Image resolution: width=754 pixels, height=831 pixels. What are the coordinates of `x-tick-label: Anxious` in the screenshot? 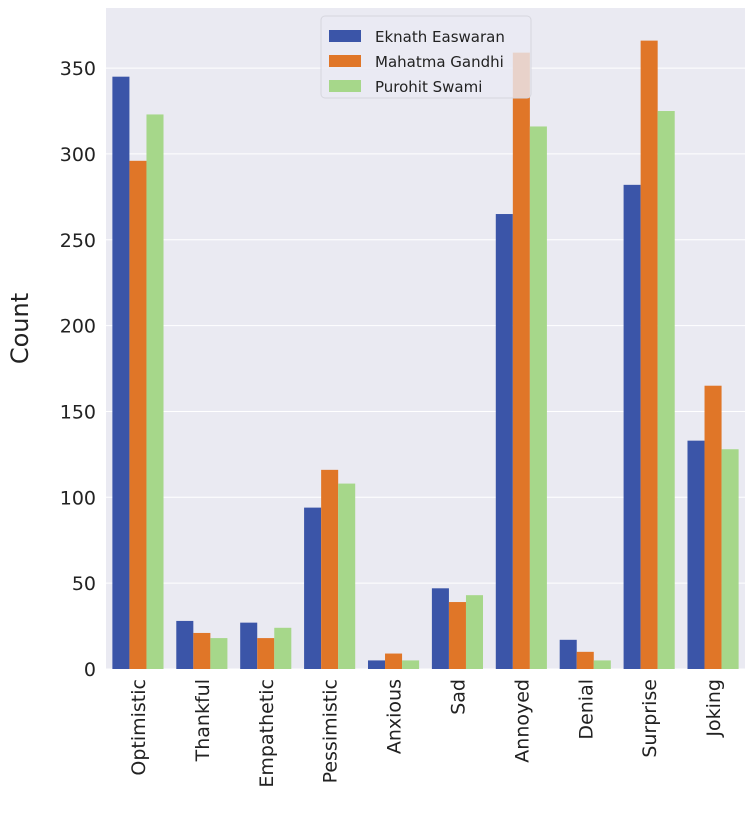 It's located at (395, 716).